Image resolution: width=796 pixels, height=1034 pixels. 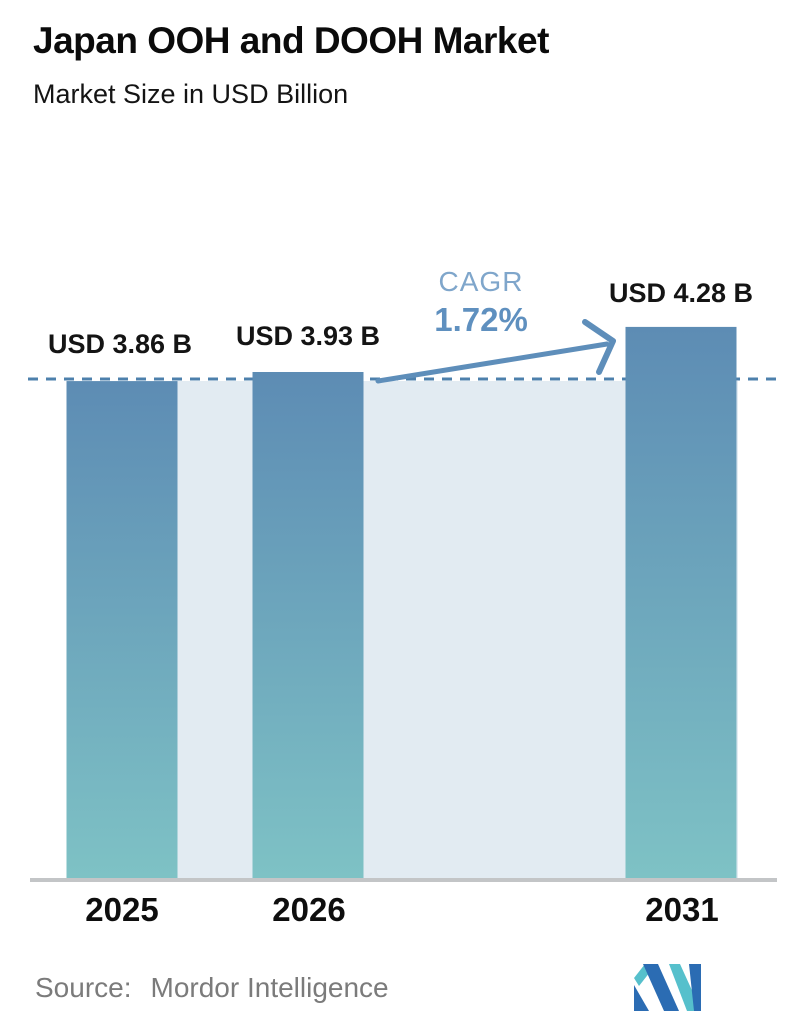 I want to click on x-axis-tick-2026: 2026, so click(x=309, y=909).